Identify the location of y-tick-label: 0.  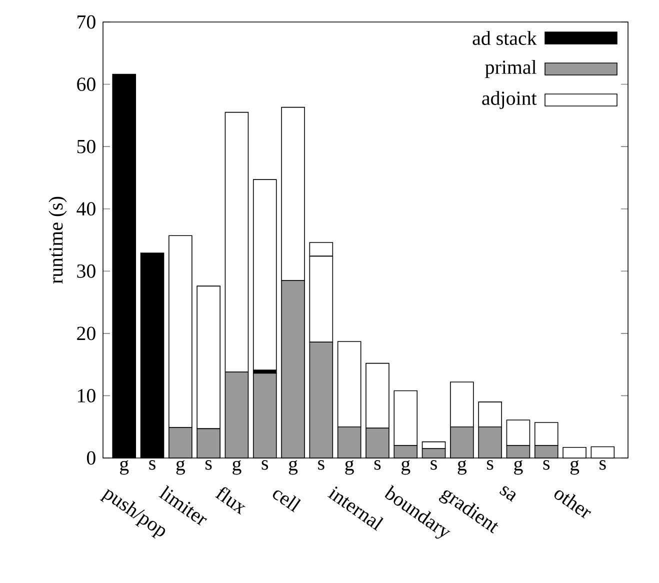
(91, 458).